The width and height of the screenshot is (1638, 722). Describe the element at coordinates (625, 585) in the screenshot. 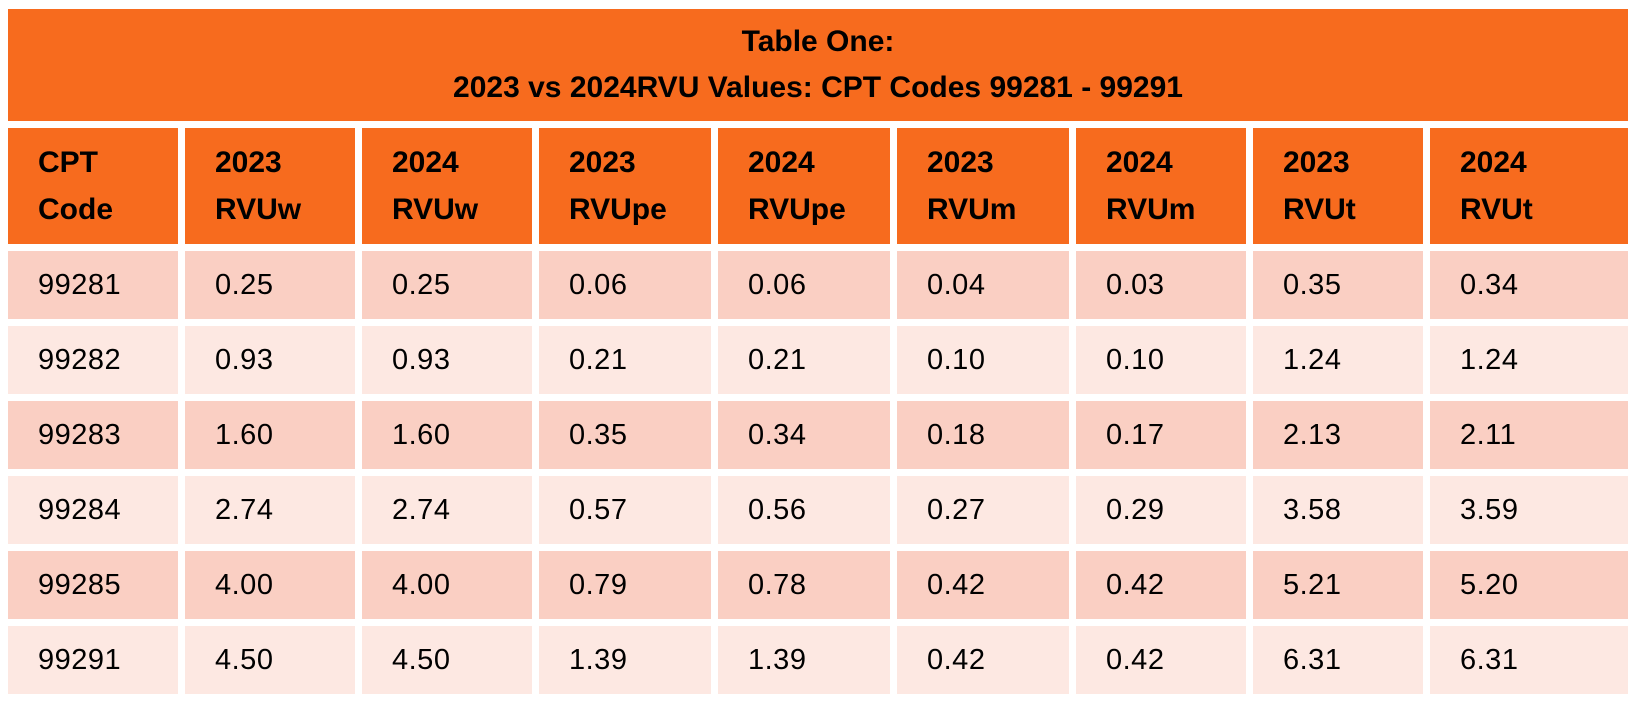

I see `rvu-value-cell: 0.79` at that location.